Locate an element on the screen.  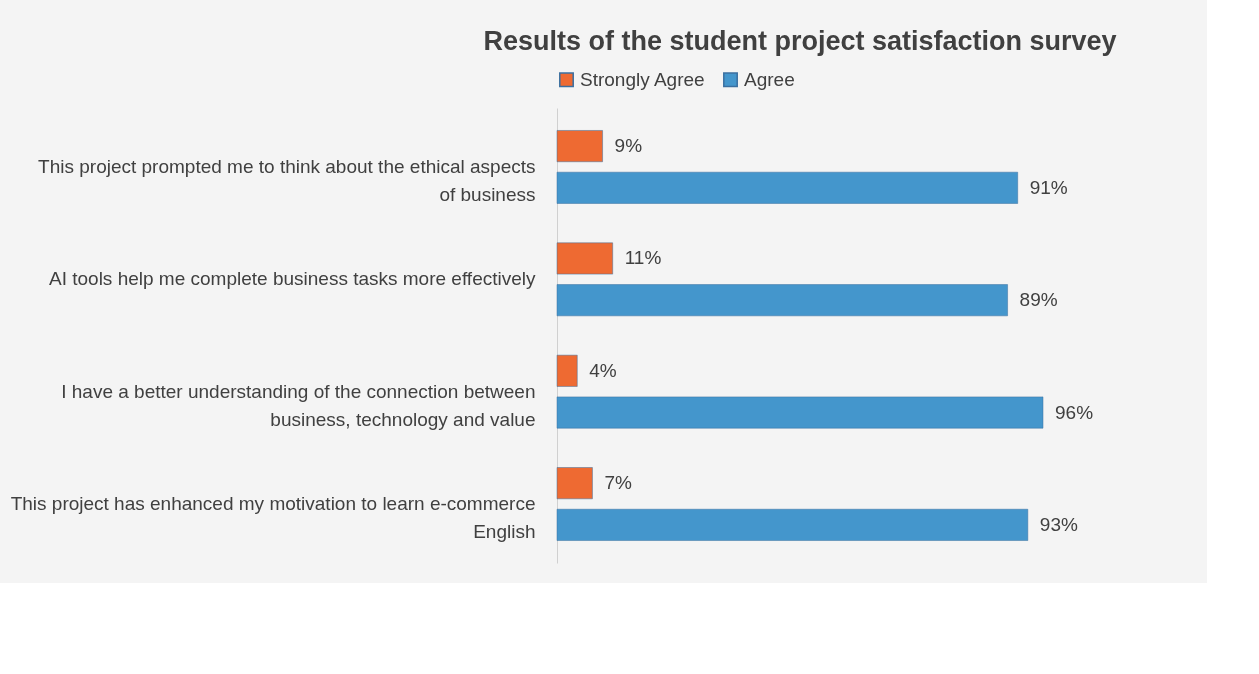
data-label: 4% is located at coordinates (603, 370).